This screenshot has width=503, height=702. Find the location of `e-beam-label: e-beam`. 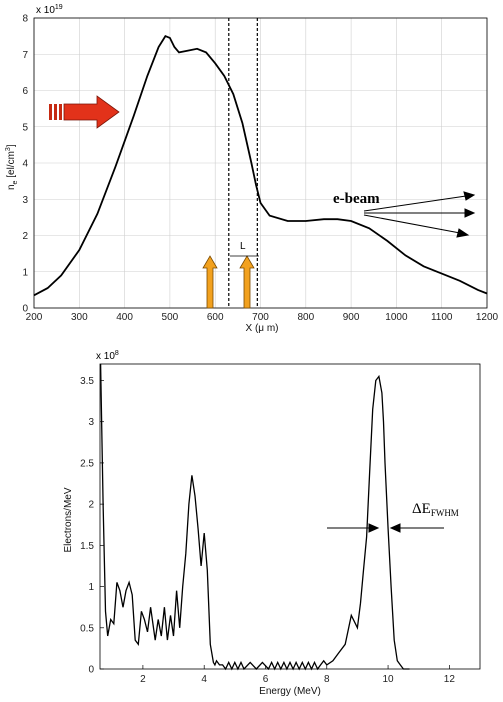

e-beam-label: e-beam is located at coordinates (356, 199).